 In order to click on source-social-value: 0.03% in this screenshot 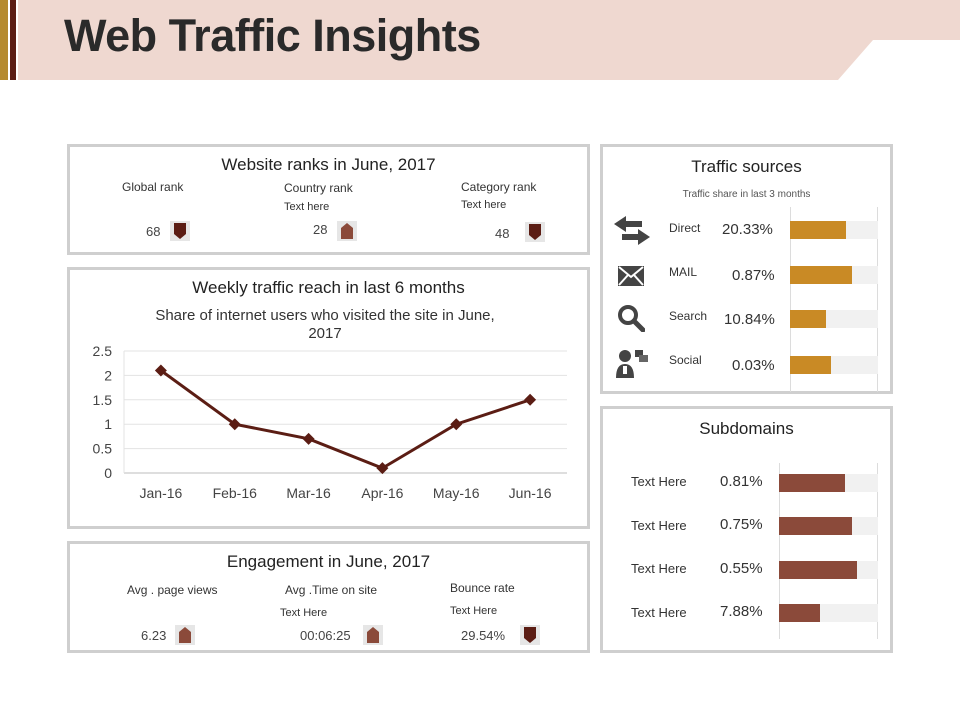, I will do `click(753, 365)`.